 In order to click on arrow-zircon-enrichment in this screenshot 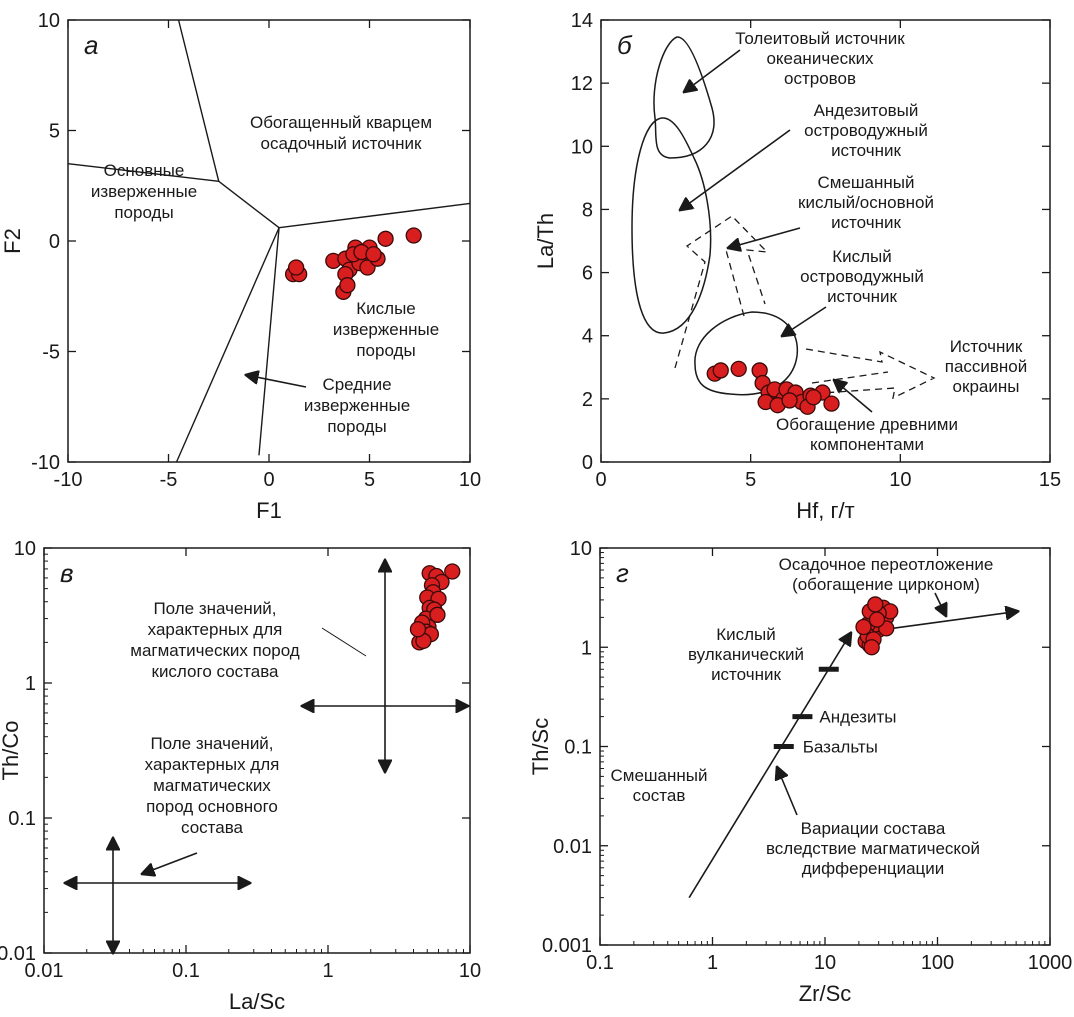, I will do `click(949, 621)`.